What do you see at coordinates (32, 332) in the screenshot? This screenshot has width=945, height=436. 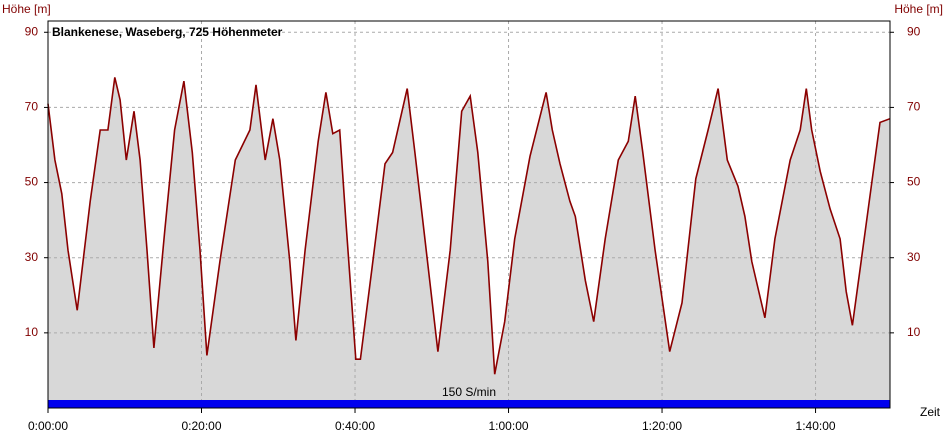 I see `y-tick-label: 10` at bounding box center [32, 332].